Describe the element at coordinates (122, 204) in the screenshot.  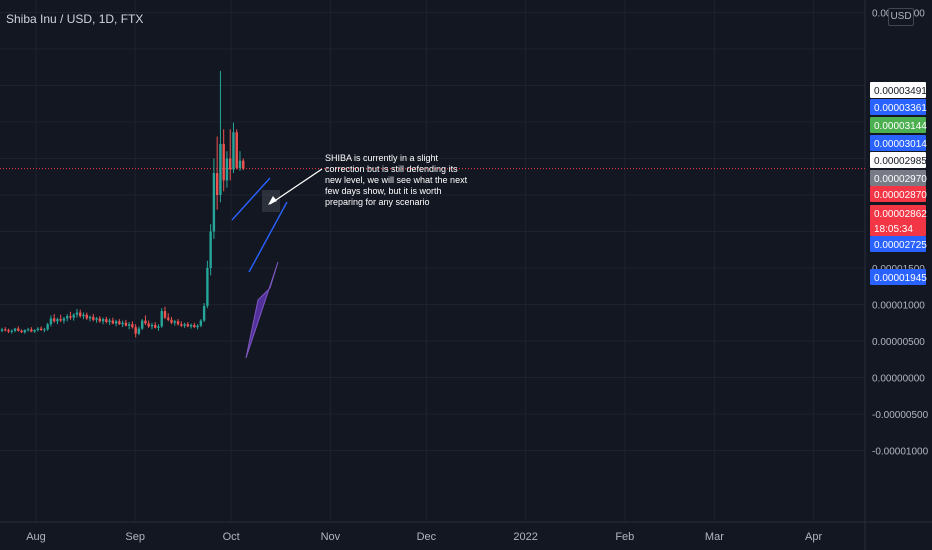
I see `candles` at that location.